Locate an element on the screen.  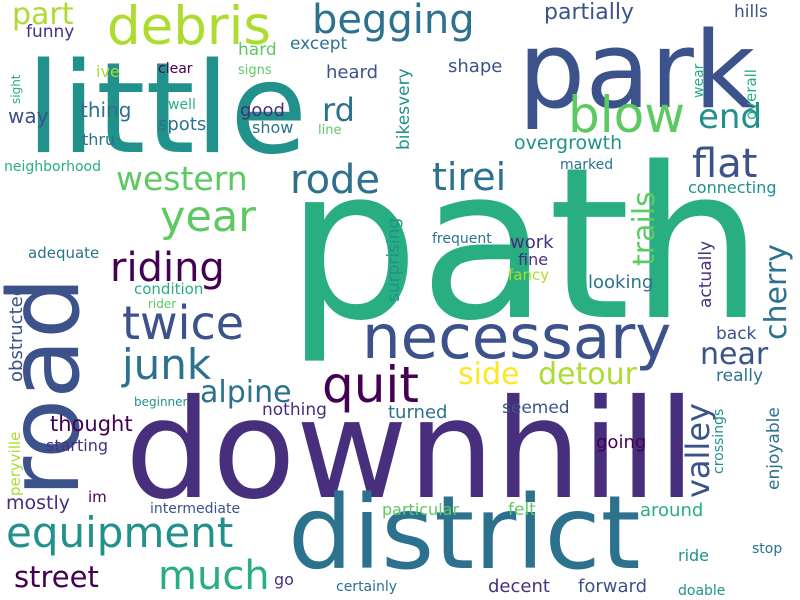
word-well: well is located at coordinates (182, 105).